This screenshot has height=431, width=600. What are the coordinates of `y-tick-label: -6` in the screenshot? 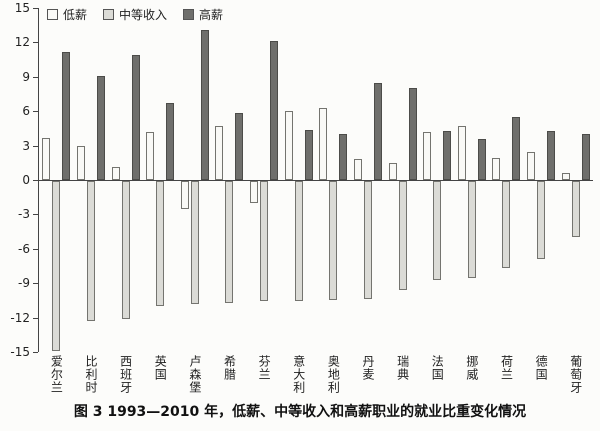 It's located at (24, 248).